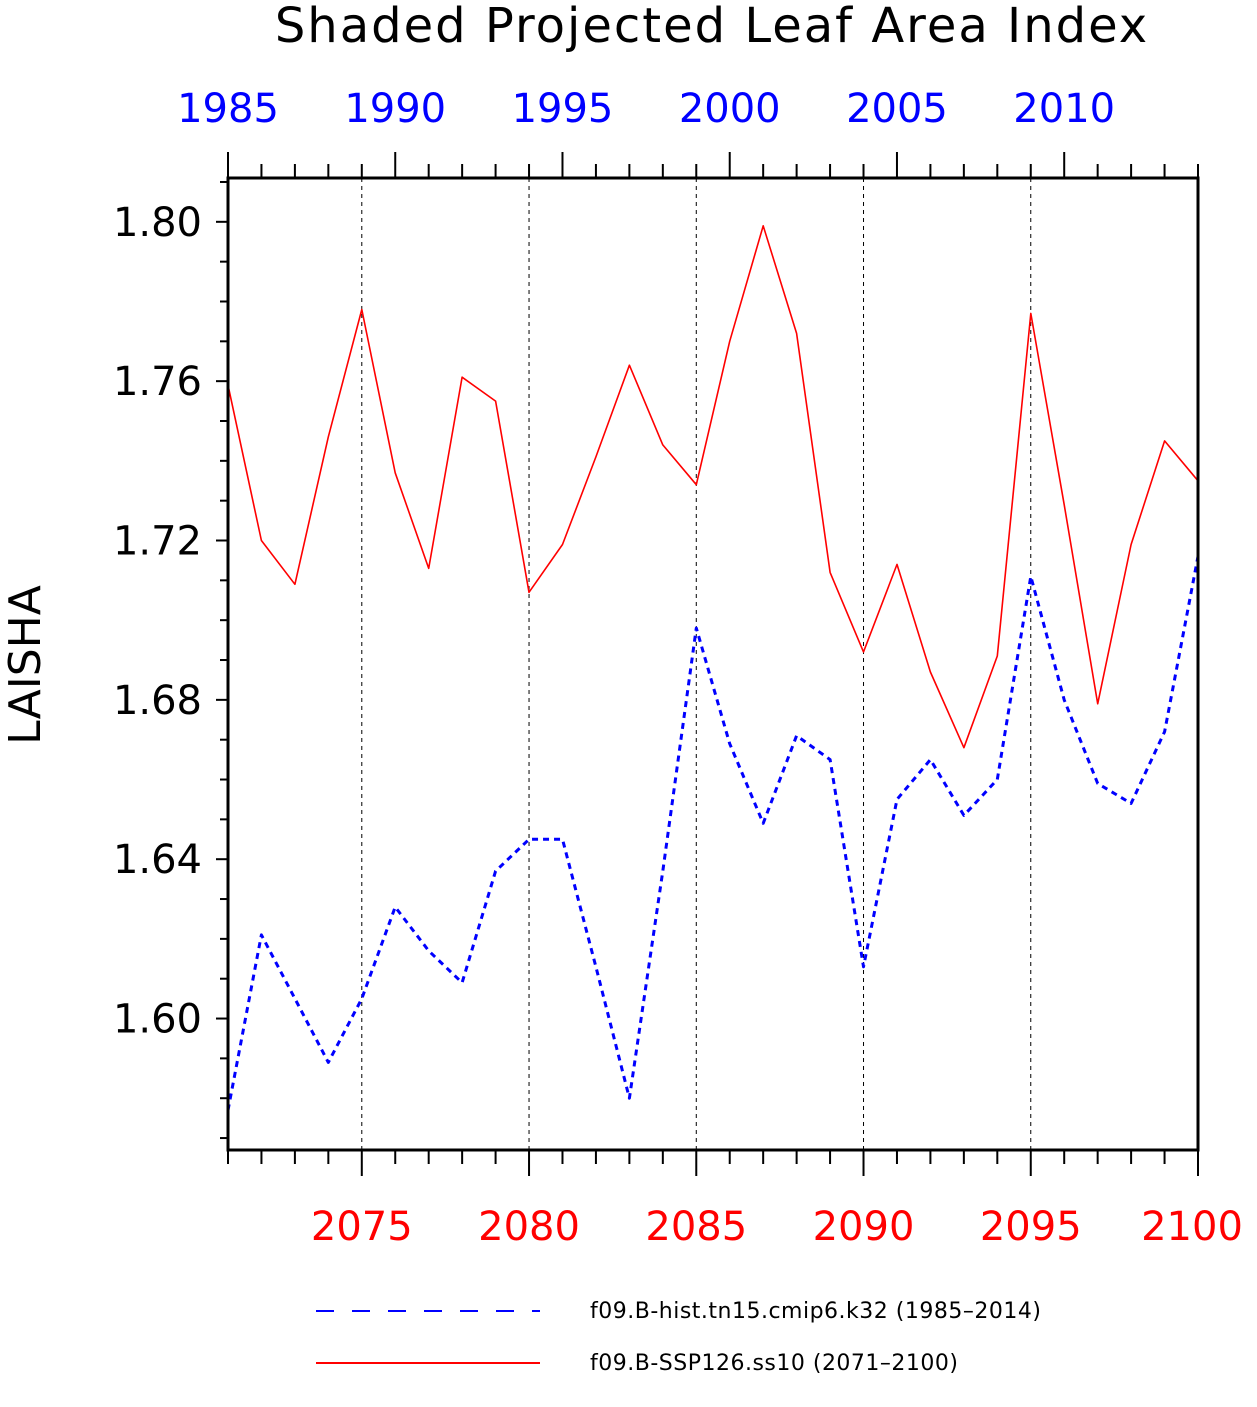 Image resolution: width=1257 pixels, height=1407 pixels. Describe the element at coordinates (712, 27) in the screenshot. I see `chart-title: Shaded Projected Leaf Area Index` at that location.